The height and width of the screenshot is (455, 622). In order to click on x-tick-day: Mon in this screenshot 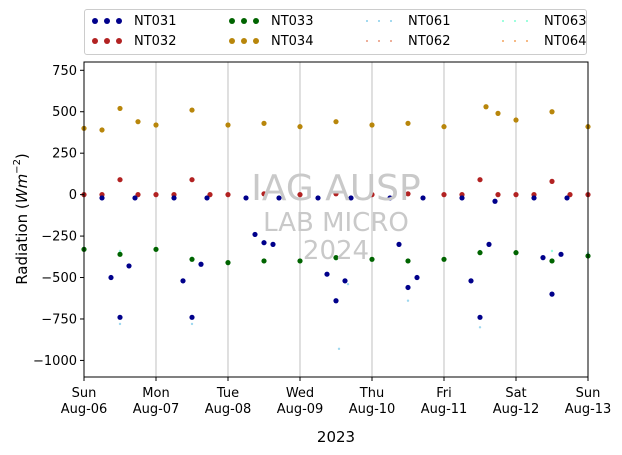, I will do `click(155, 393)`.